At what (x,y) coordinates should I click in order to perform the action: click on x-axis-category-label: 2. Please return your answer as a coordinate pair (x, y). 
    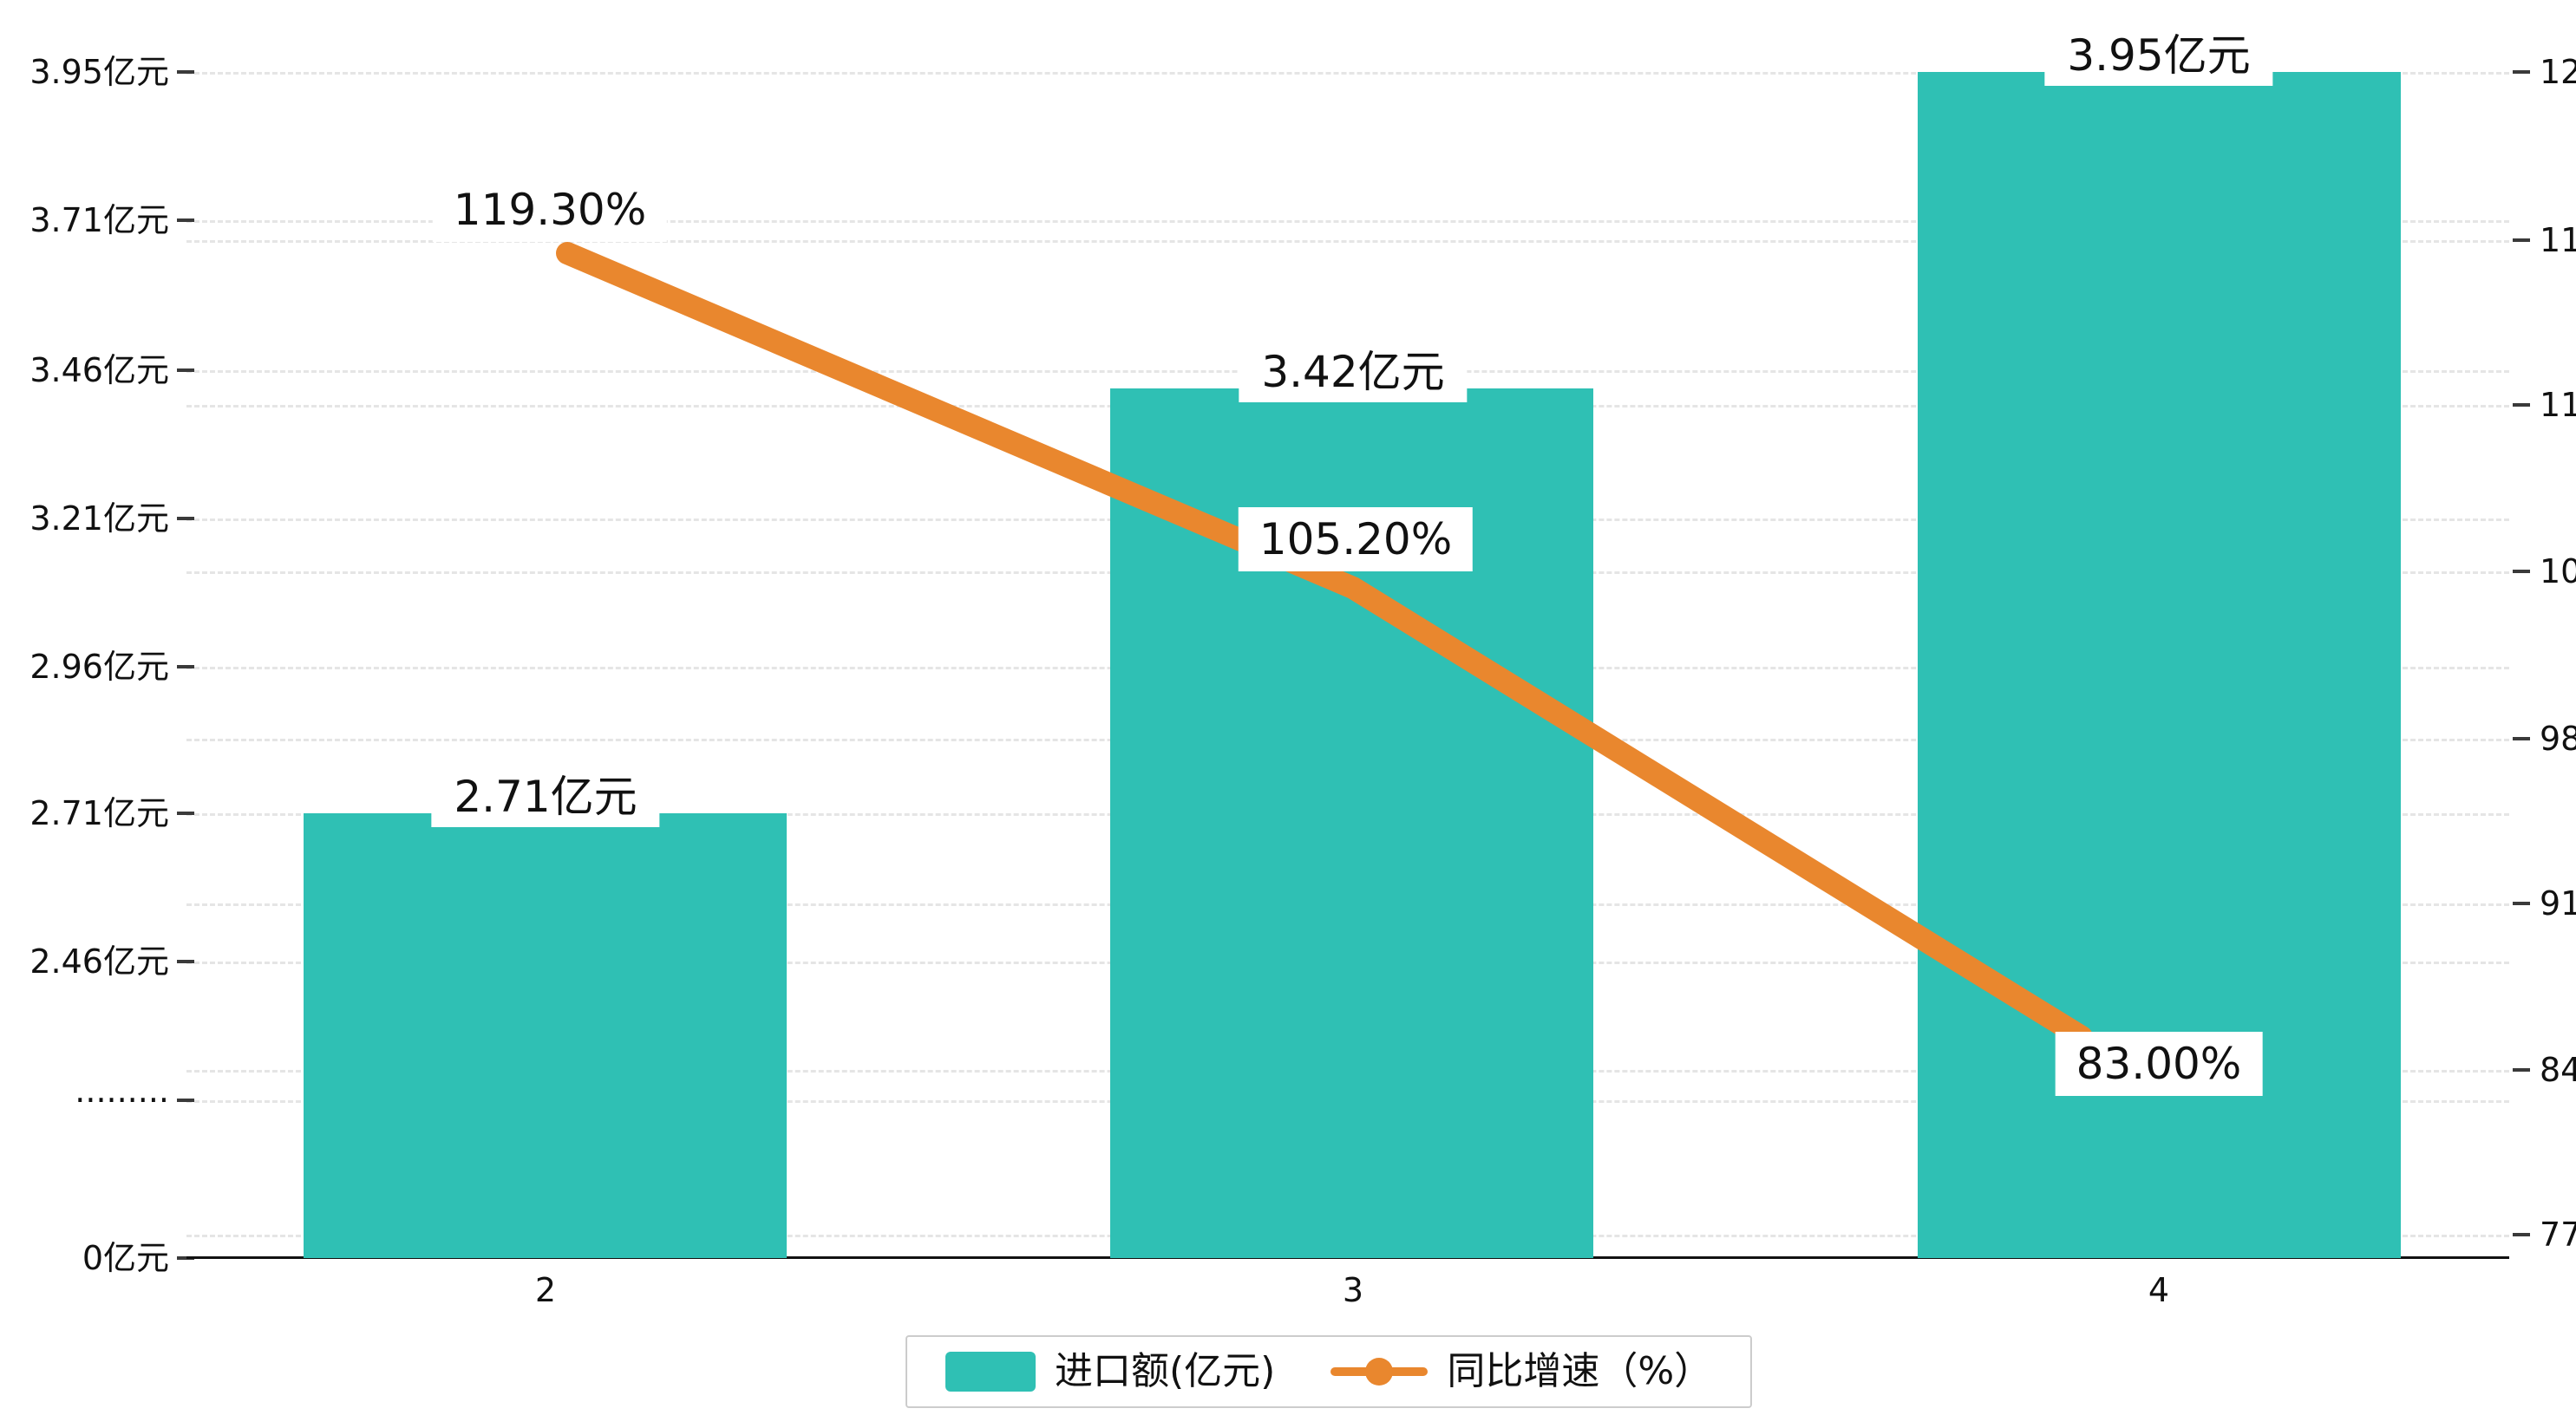
    Looking at the image, I should click on (545, 1290).